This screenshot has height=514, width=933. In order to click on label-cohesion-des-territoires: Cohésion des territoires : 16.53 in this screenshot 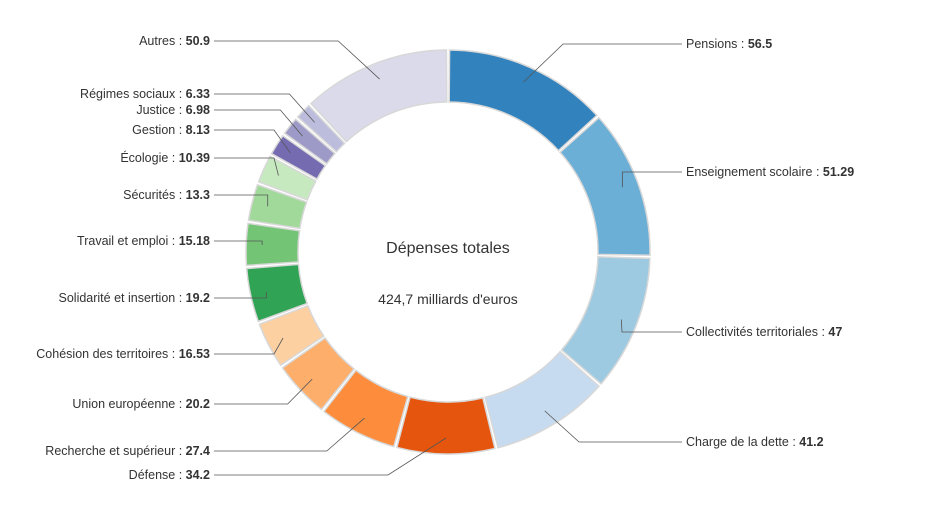, I will do `click(123, 354)`.